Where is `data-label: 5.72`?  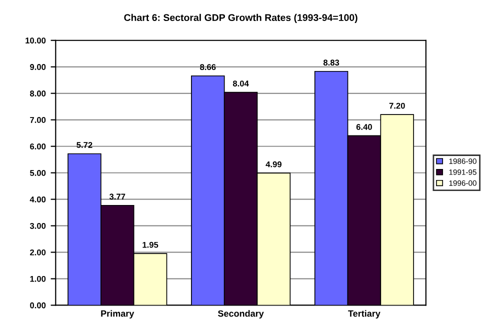
data-label: 5.72 is located at coordinates (84, 145).